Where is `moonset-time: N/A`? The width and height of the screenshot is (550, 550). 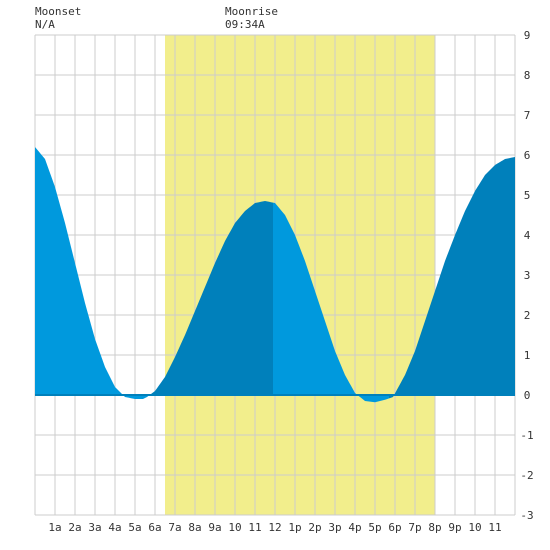 moonset-time: N/A is located at coordinates (45, 24).